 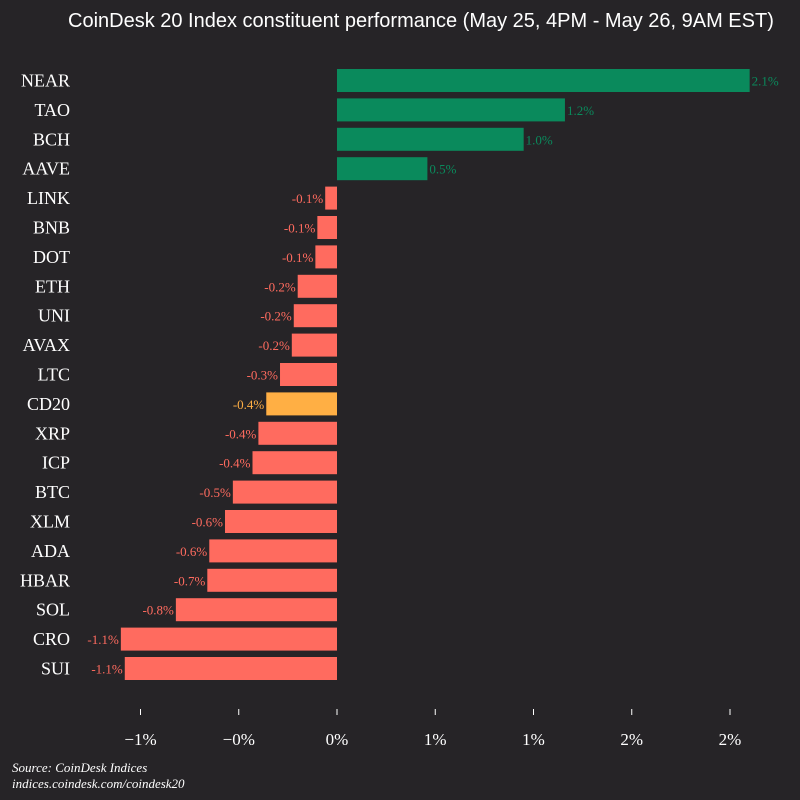 What do you see at coordinates (284, 492) in the screenshot?
I see `bar-btc` at bounding box center [284, 492].